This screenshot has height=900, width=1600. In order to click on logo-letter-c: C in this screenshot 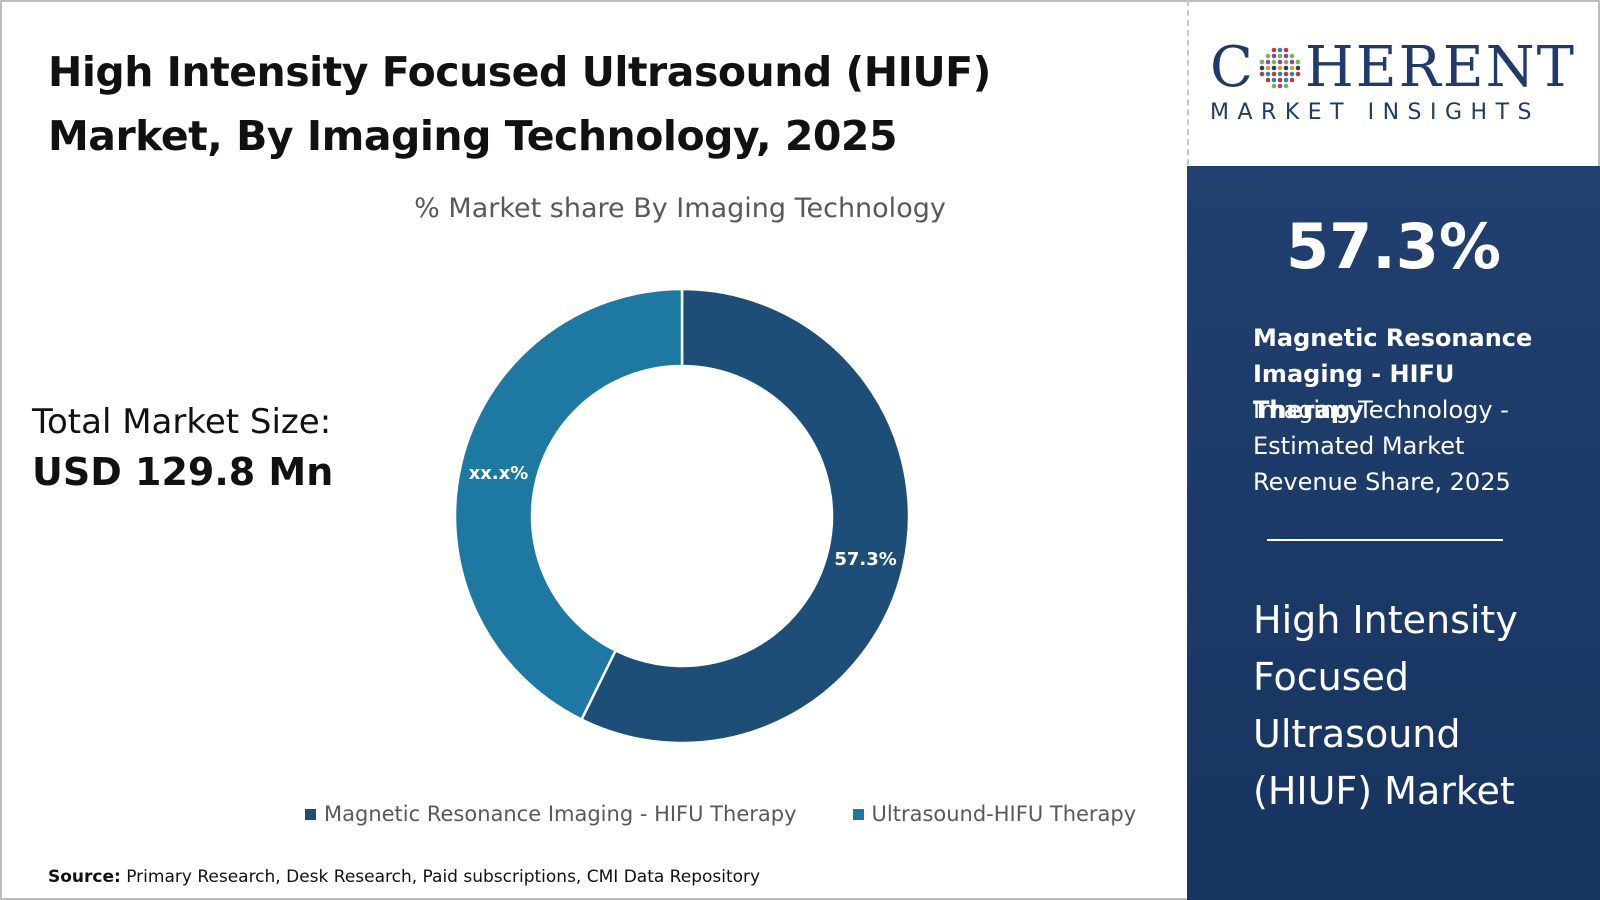, I will do `click(1232, 67)`.